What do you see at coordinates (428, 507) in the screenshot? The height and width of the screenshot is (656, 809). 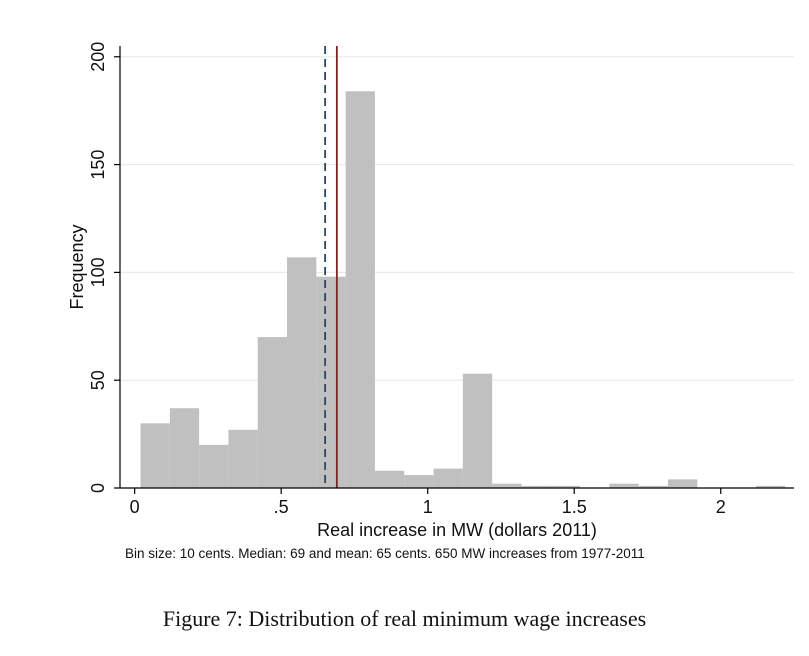 I see `x-tick-label-2: 1` at bounding box center [428, 507].